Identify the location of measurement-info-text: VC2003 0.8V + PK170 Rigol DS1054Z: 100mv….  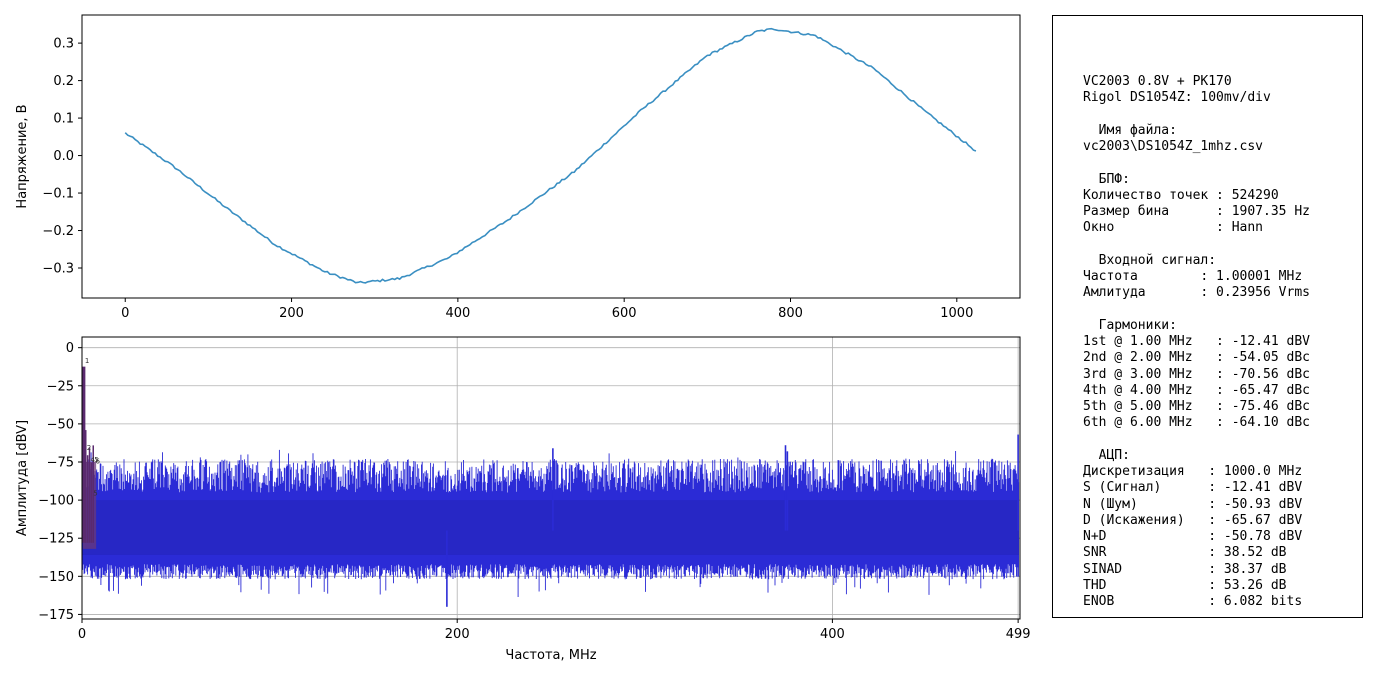
(1196, 341).